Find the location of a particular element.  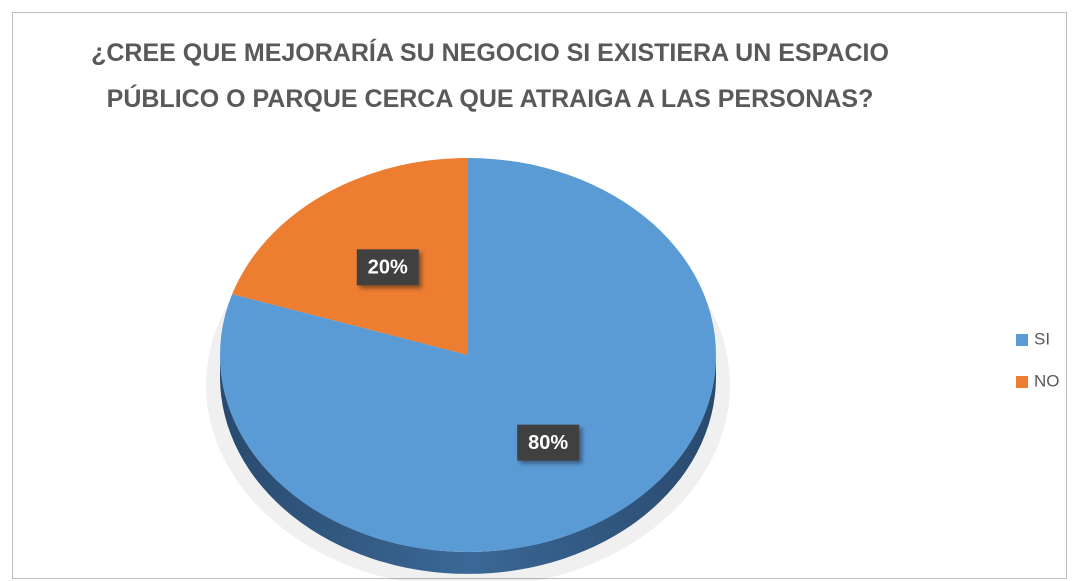

data-label: 20% is located at coordinates (388, 268).